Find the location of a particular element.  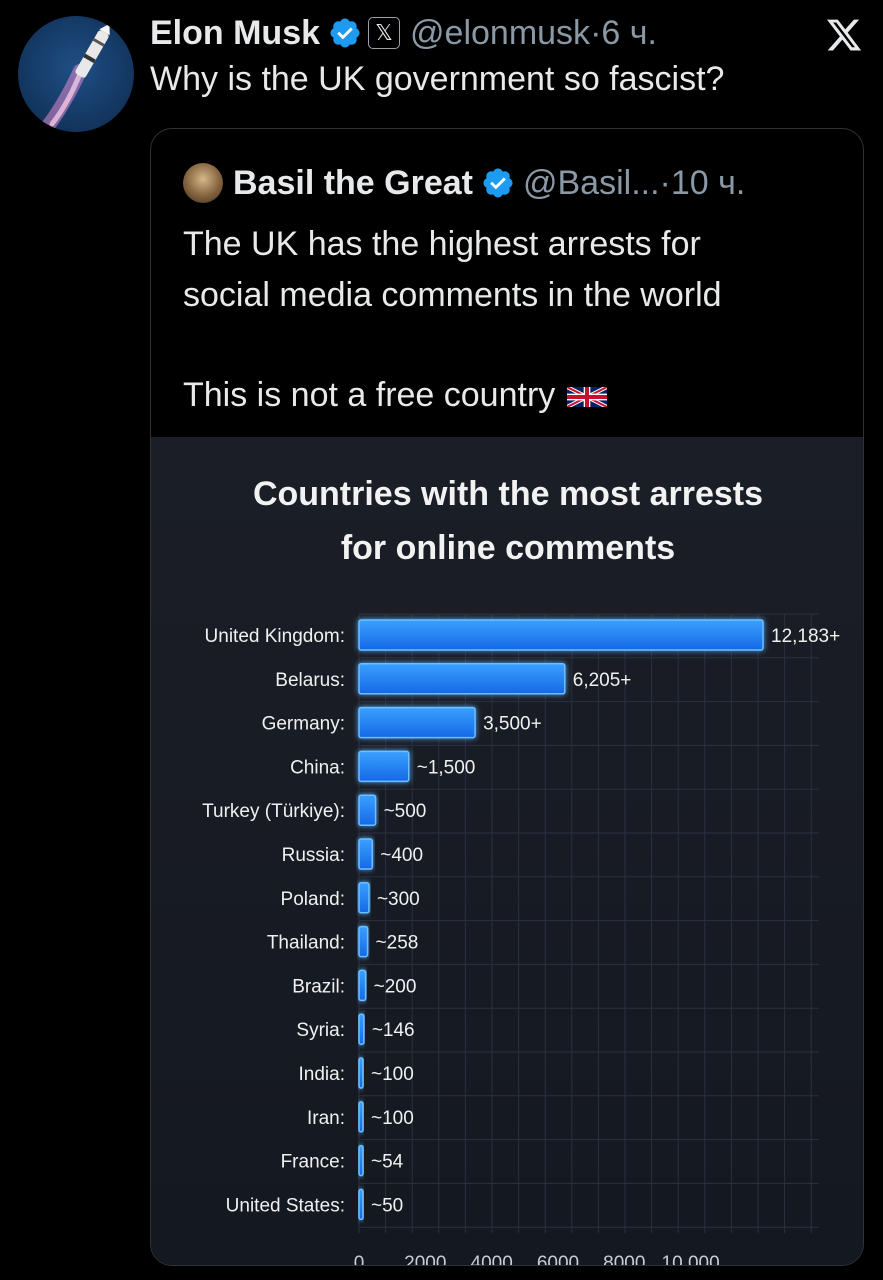

value-label: ~300 is located at coordinates (398, 899).